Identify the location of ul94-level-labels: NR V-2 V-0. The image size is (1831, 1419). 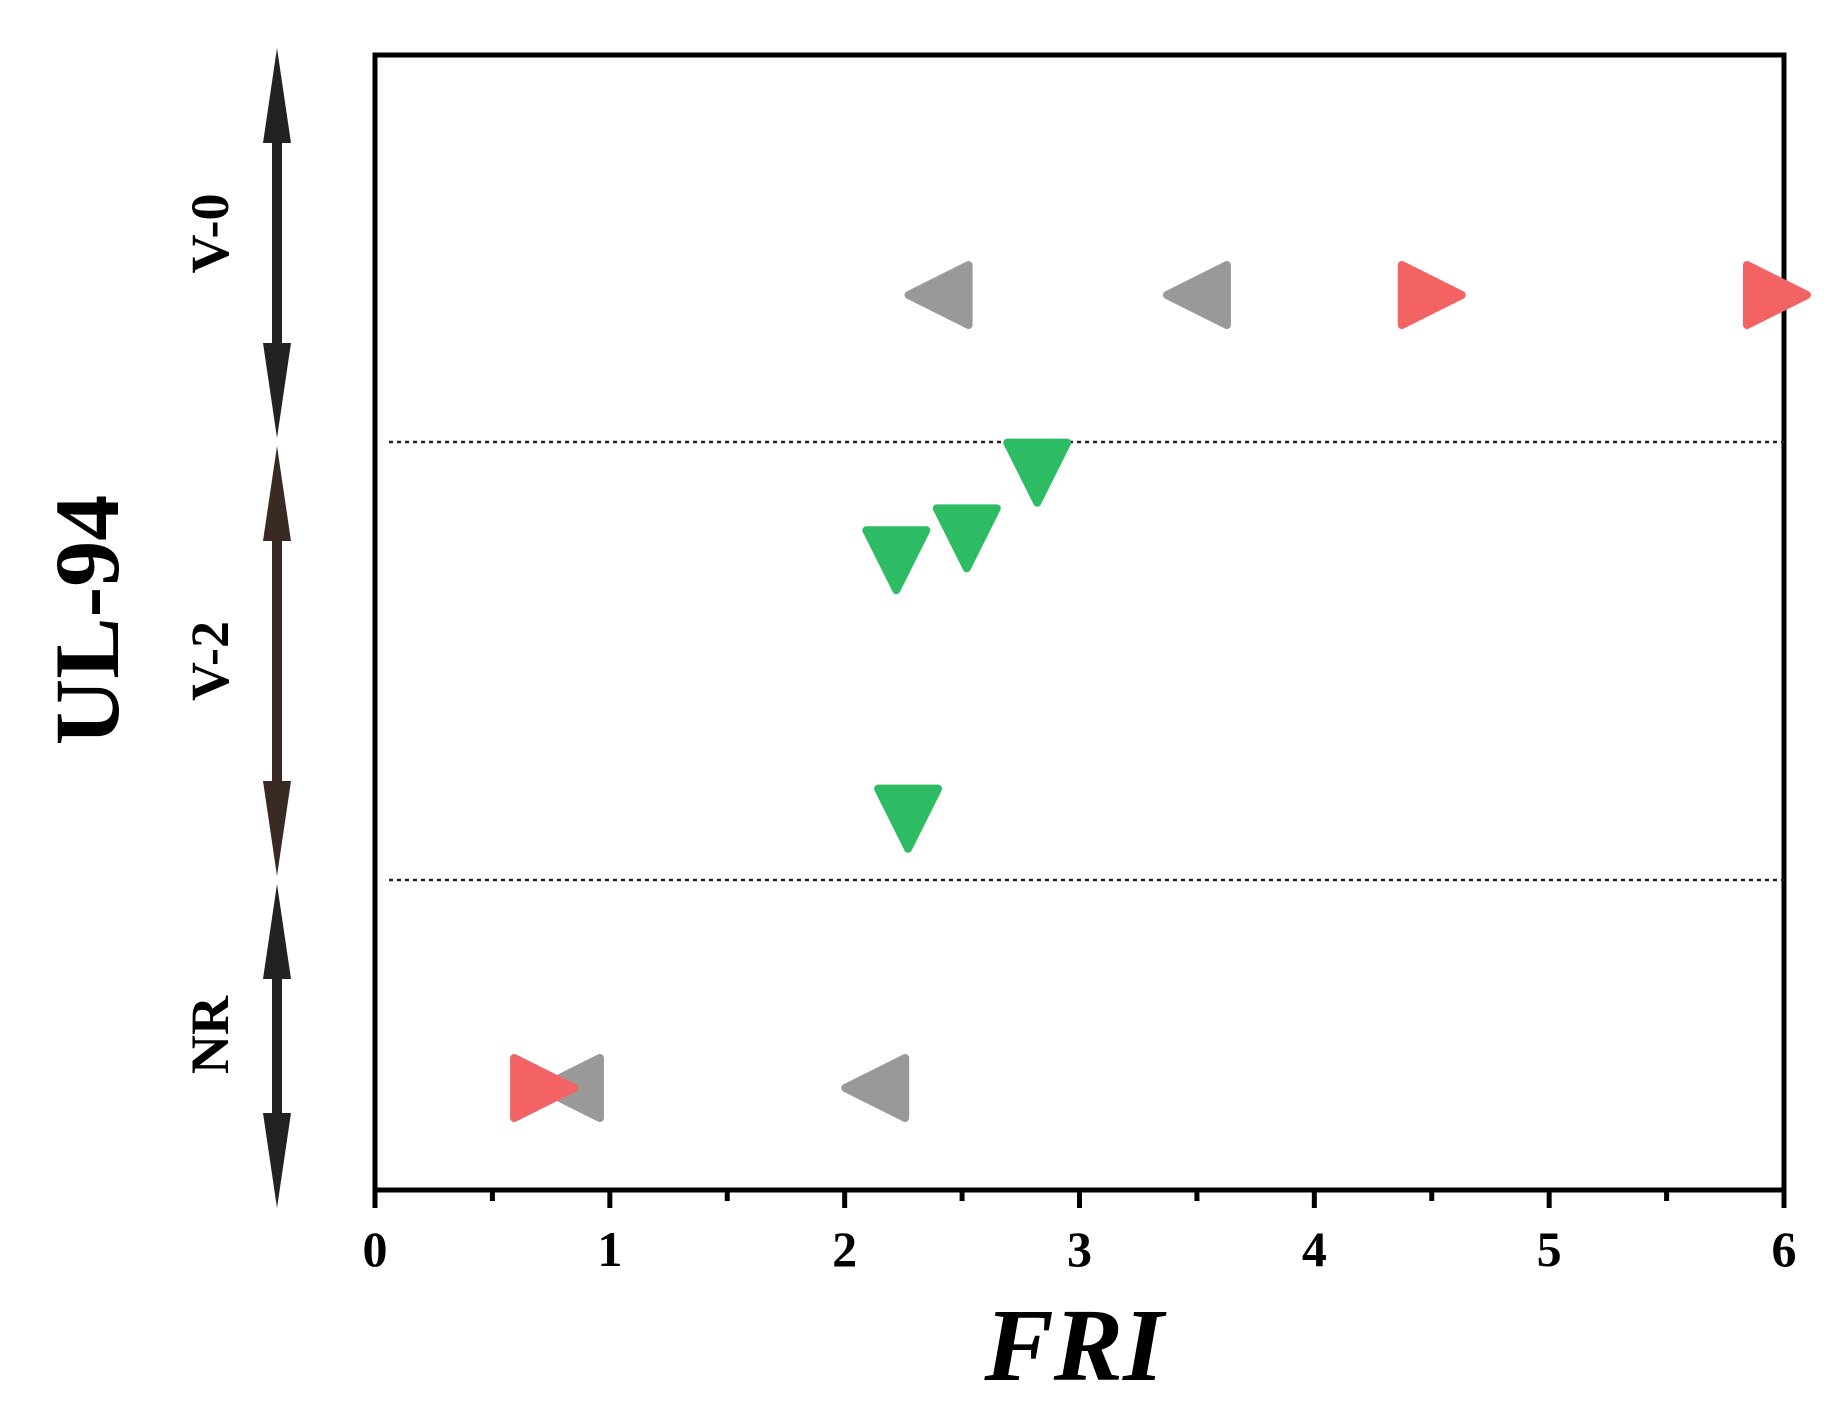
(210, 634).